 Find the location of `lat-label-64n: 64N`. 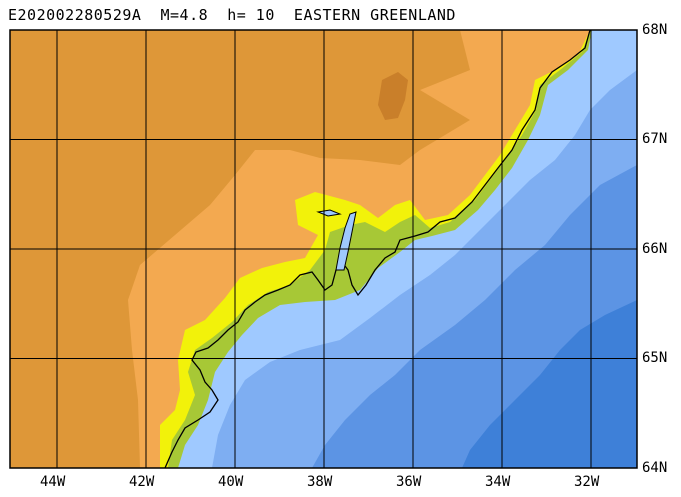

lat-label-64n: 64N is located at coordinates (655, 468).